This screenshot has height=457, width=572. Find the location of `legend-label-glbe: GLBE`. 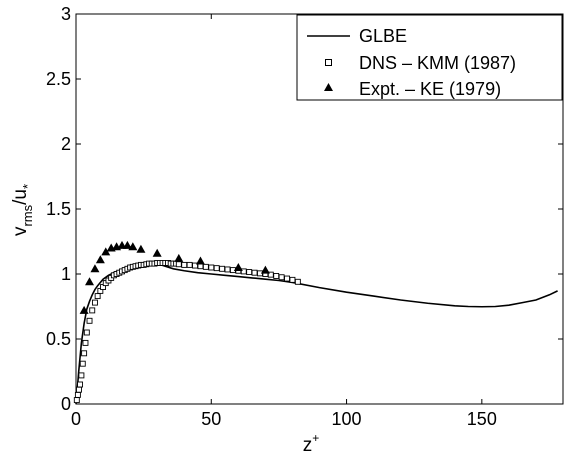

legend-label-glbe: GLBE is located at coordinates (383, 36).